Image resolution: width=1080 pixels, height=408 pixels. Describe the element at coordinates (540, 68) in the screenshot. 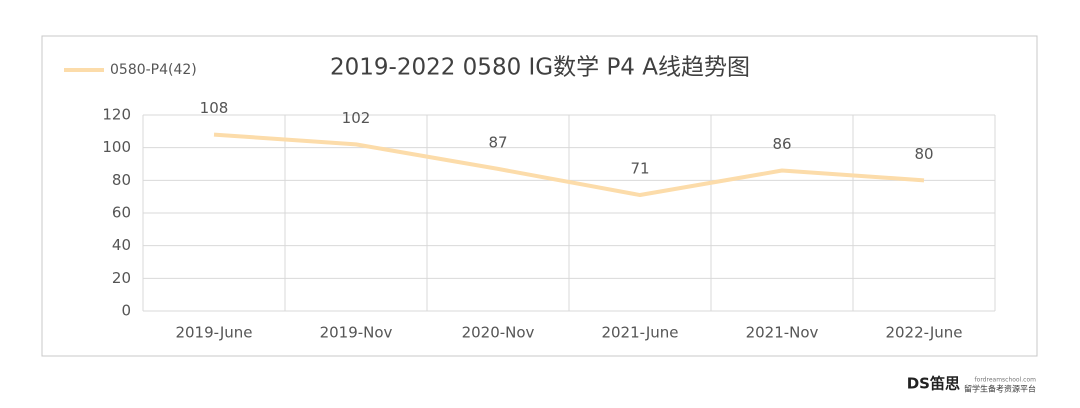

I see `chart-title: 2019-2022 0580 IG数学 P4 A线趋势图` at that location.